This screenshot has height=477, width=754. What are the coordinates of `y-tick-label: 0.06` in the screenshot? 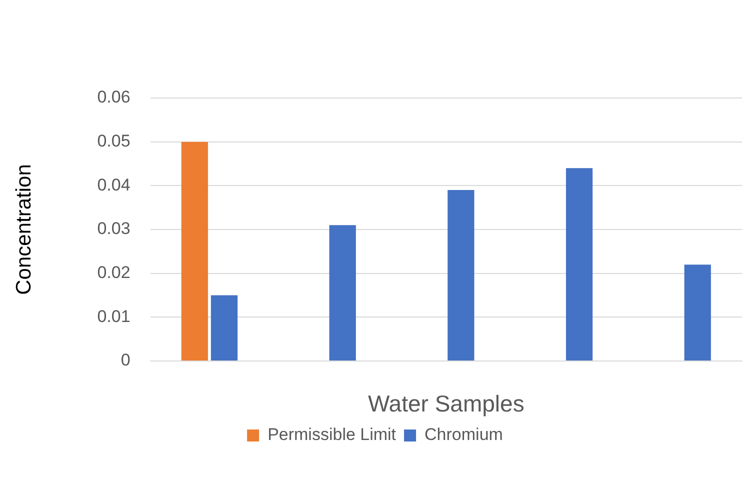 It's located at (113, 97).